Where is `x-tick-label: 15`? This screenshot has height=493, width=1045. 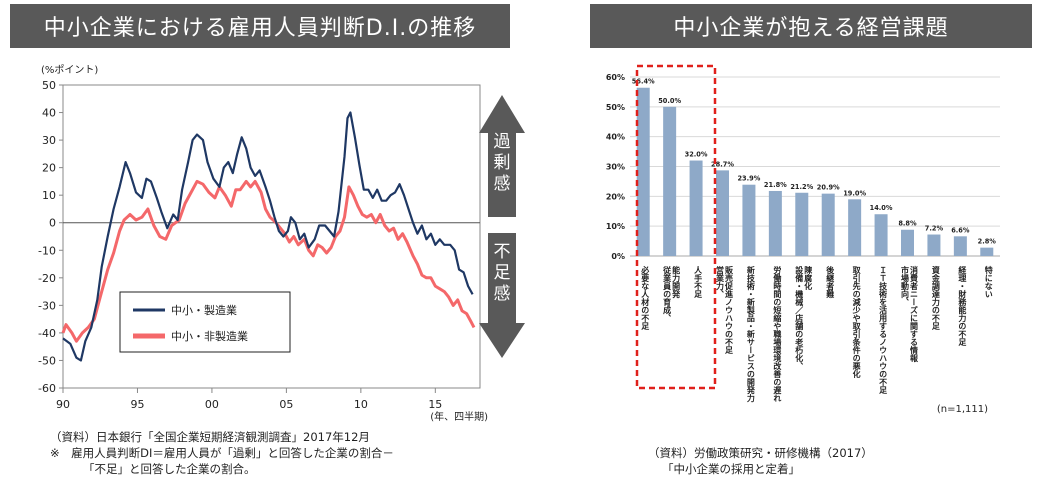
x-tick-label: 15 is located at coordinates (435, 404).